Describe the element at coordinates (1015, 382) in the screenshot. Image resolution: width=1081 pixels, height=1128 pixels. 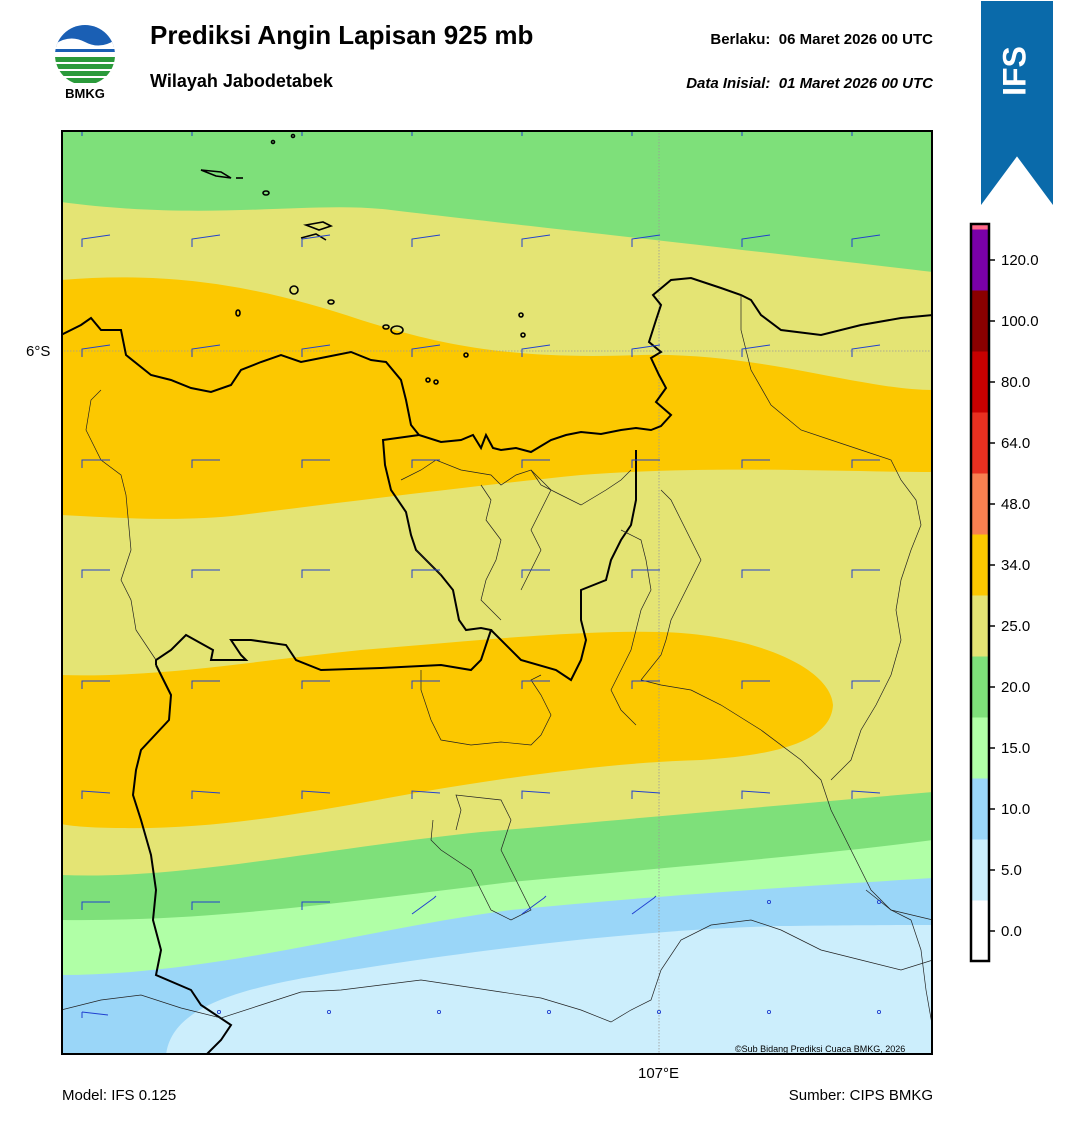
I see `colorbar-tick-label: 80.0` at that location.